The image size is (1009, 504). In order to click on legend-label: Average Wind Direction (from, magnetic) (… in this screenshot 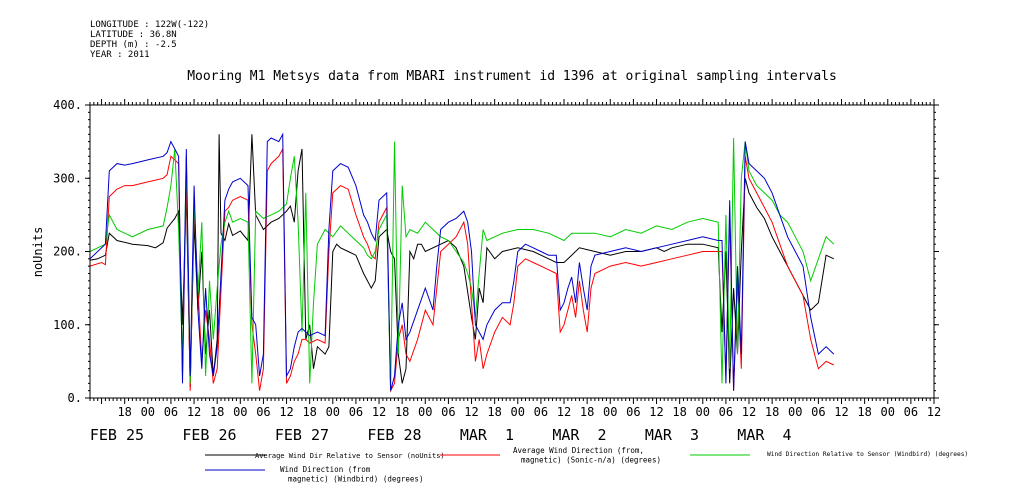, I will do `click(587, 455)`.